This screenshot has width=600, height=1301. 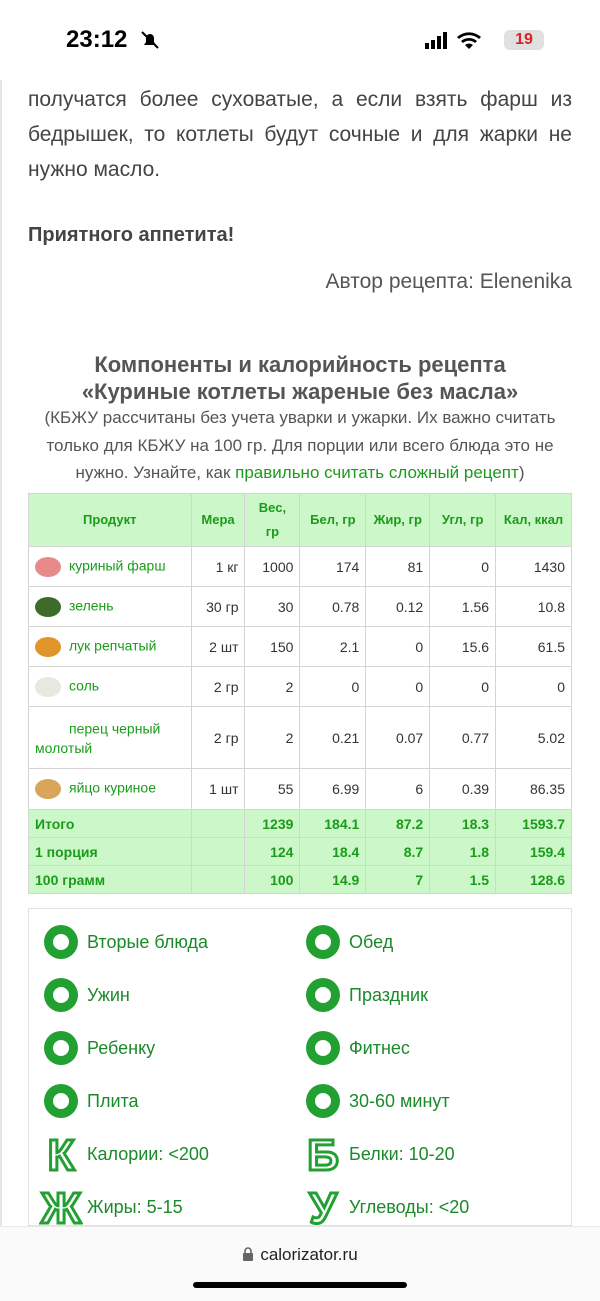 I want to click on tag-letter: Ж, so click(x=60, y=1207).